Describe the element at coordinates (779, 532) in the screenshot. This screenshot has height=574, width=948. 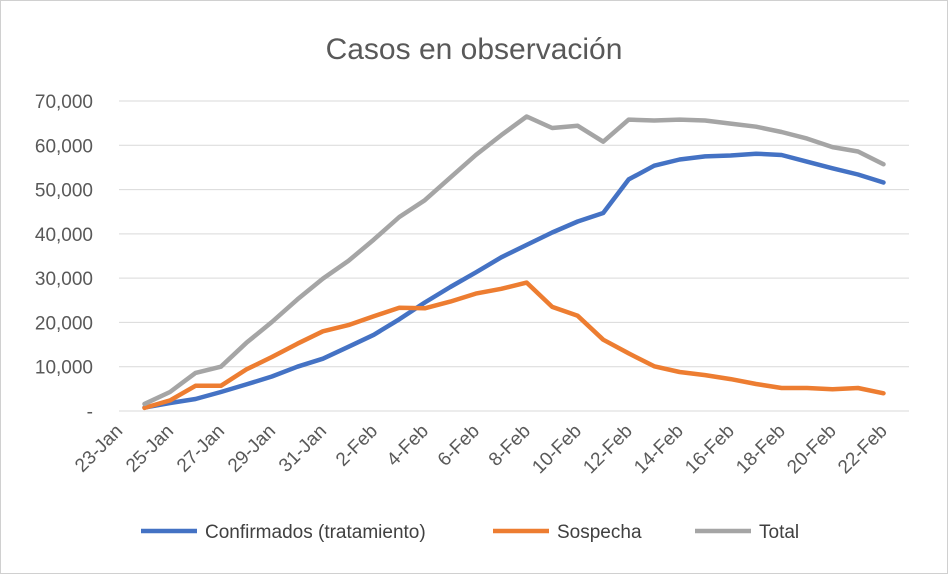
I see `legend-label-2: Total` at that location.